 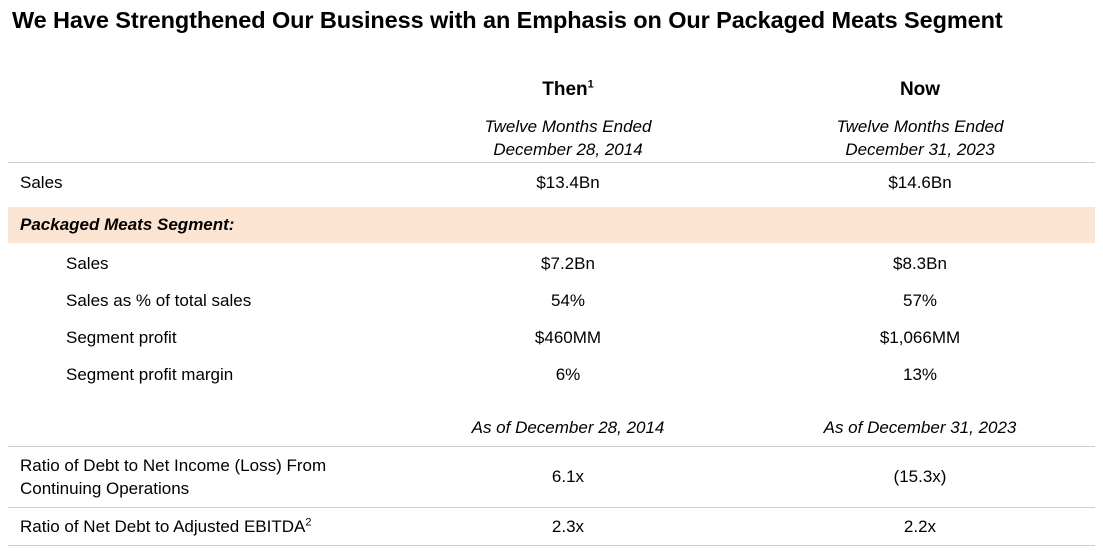 What do you see at coordinates (920, 263) in the screenshot?
I see `now-value: $8.3Bn` at bounding box center [920, 263].